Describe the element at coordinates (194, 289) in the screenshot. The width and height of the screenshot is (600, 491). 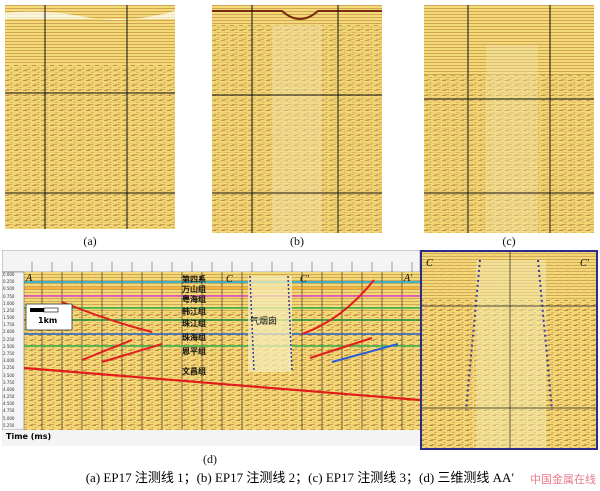
I see `formation-label: 万山组` at that location.